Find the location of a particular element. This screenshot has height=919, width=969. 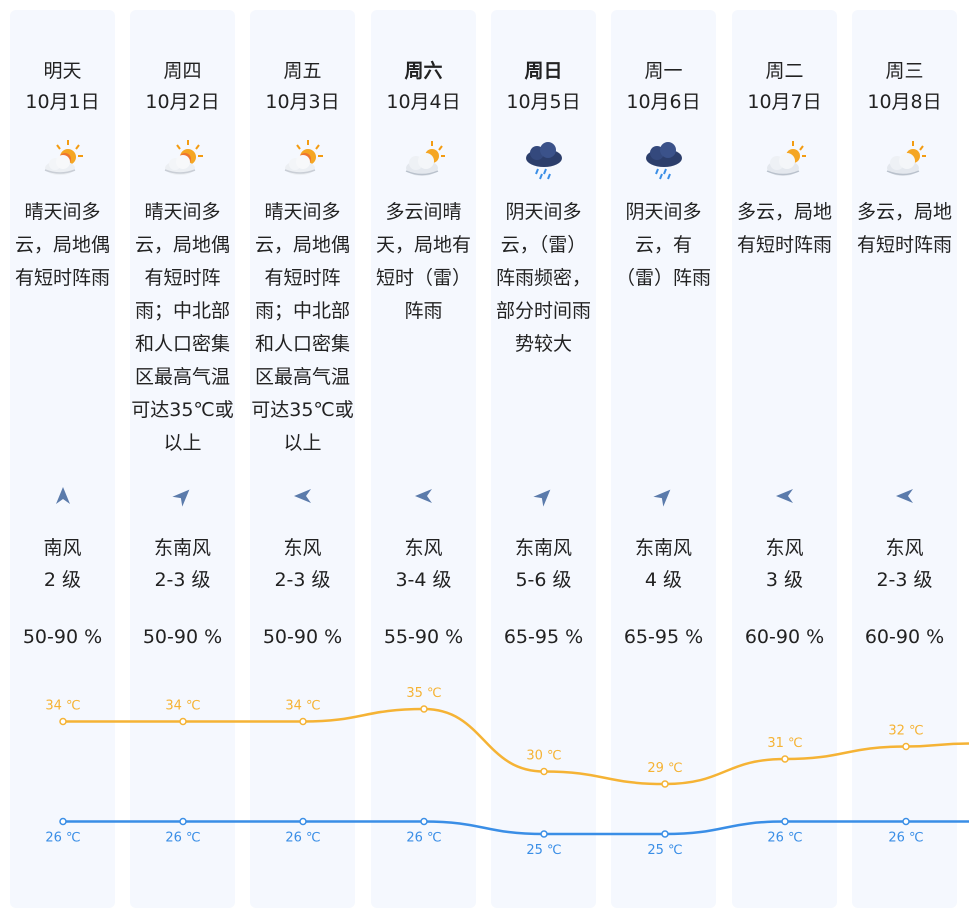

day-date: 10月2日 is located at coordinates (182, 102).